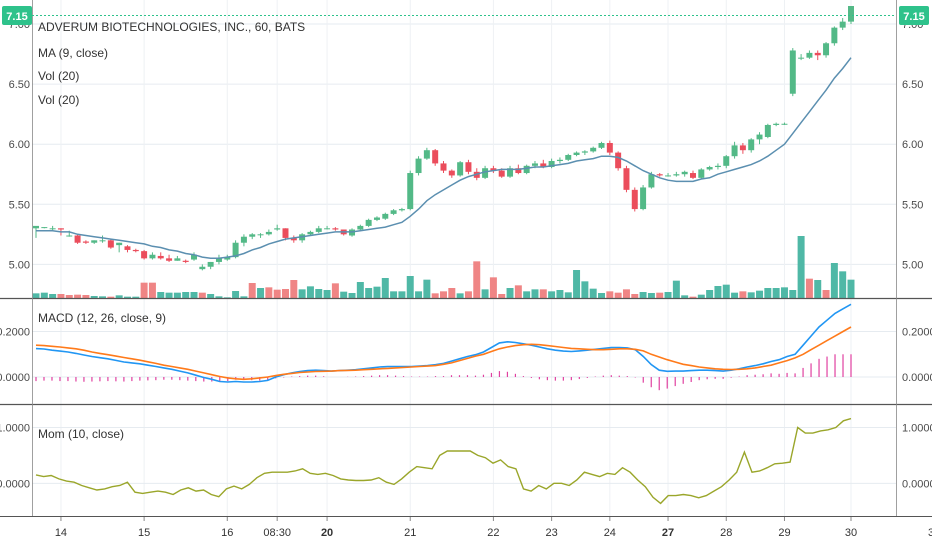 The width and height of the screenshot is (932, 550). Describe the element at coordinates (493, 527) in the screenshot. I see `time-axis: 14 15 16 08:30 20 21 22 23 24 27 28 29 30 31` at that location.